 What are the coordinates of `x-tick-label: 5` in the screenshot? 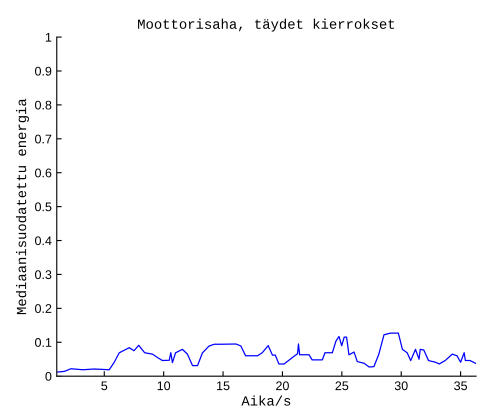 It's located at (104, 385).